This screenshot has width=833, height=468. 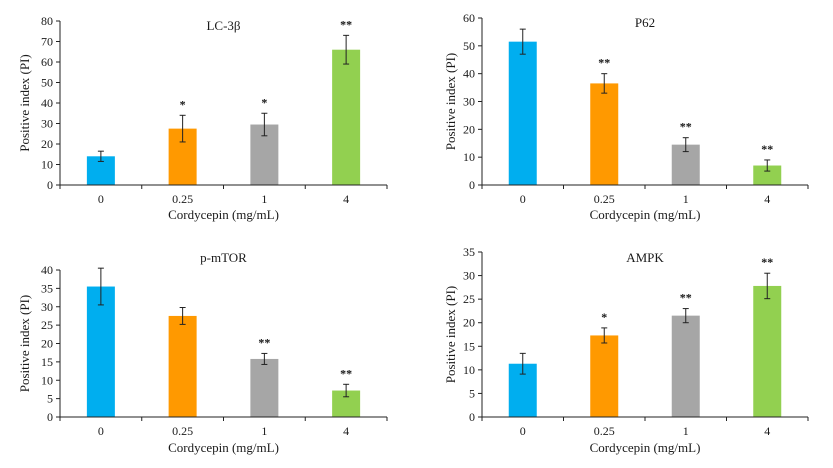 I want to click on significance-mark-2: *, so click(x=264, y=102).